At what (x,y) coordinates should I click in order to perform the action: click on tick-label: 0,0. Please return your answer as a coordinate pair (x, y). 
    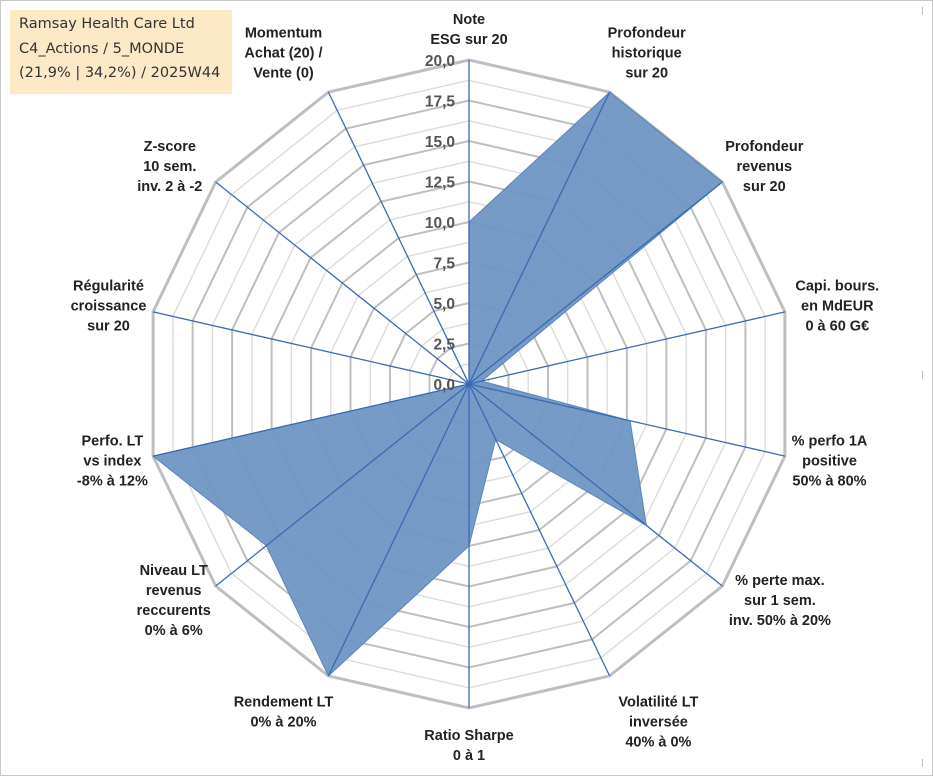
    Looking at the image, I should click on (444, 385).